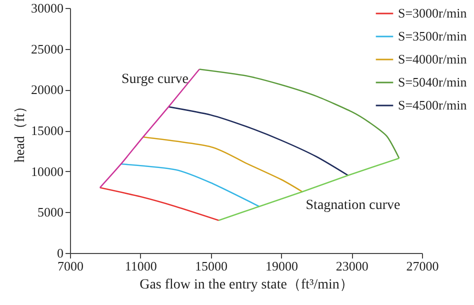 The image size is (474, 305). What do you see at coordinates (60, 253) in the screenshot?
I see `y-tick-label: 0` at bounding box center [60, 253].